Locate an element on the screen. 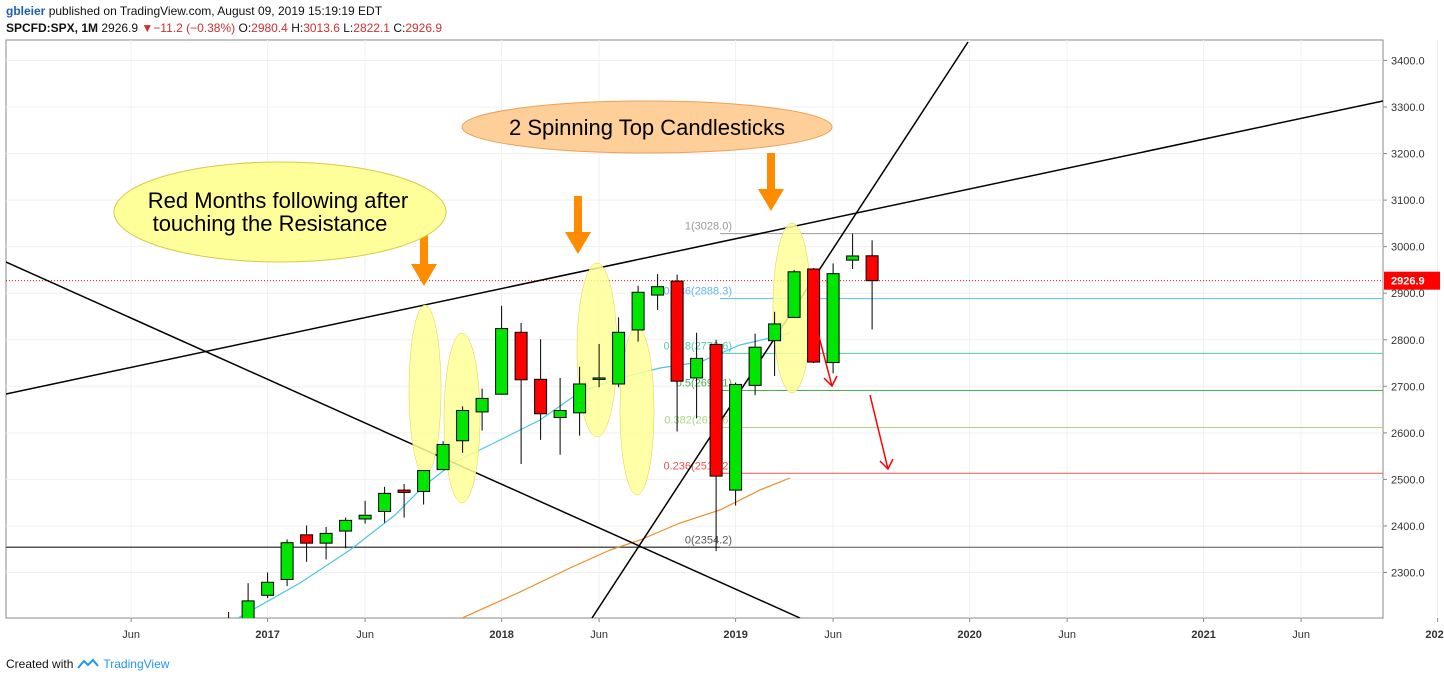 The width and height of the screenshot is (1444, 683). price-tick-label: 2500.0 is located at coordinates (1408, 480).